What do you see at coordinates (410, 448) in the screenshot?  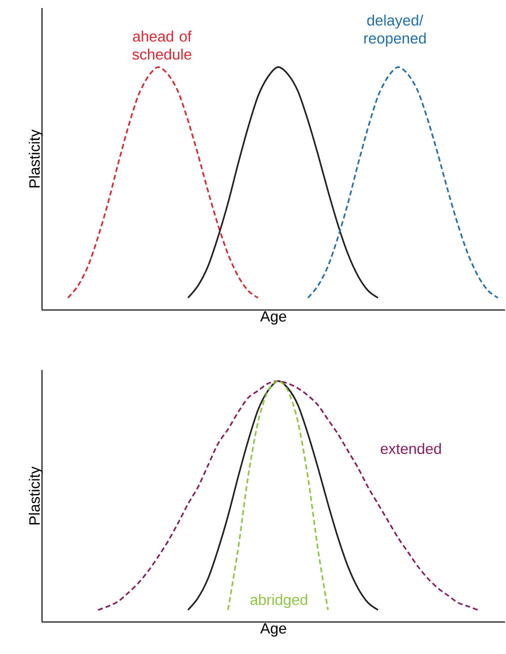 I see `series-label: extended` at bounding box center [410, 448].